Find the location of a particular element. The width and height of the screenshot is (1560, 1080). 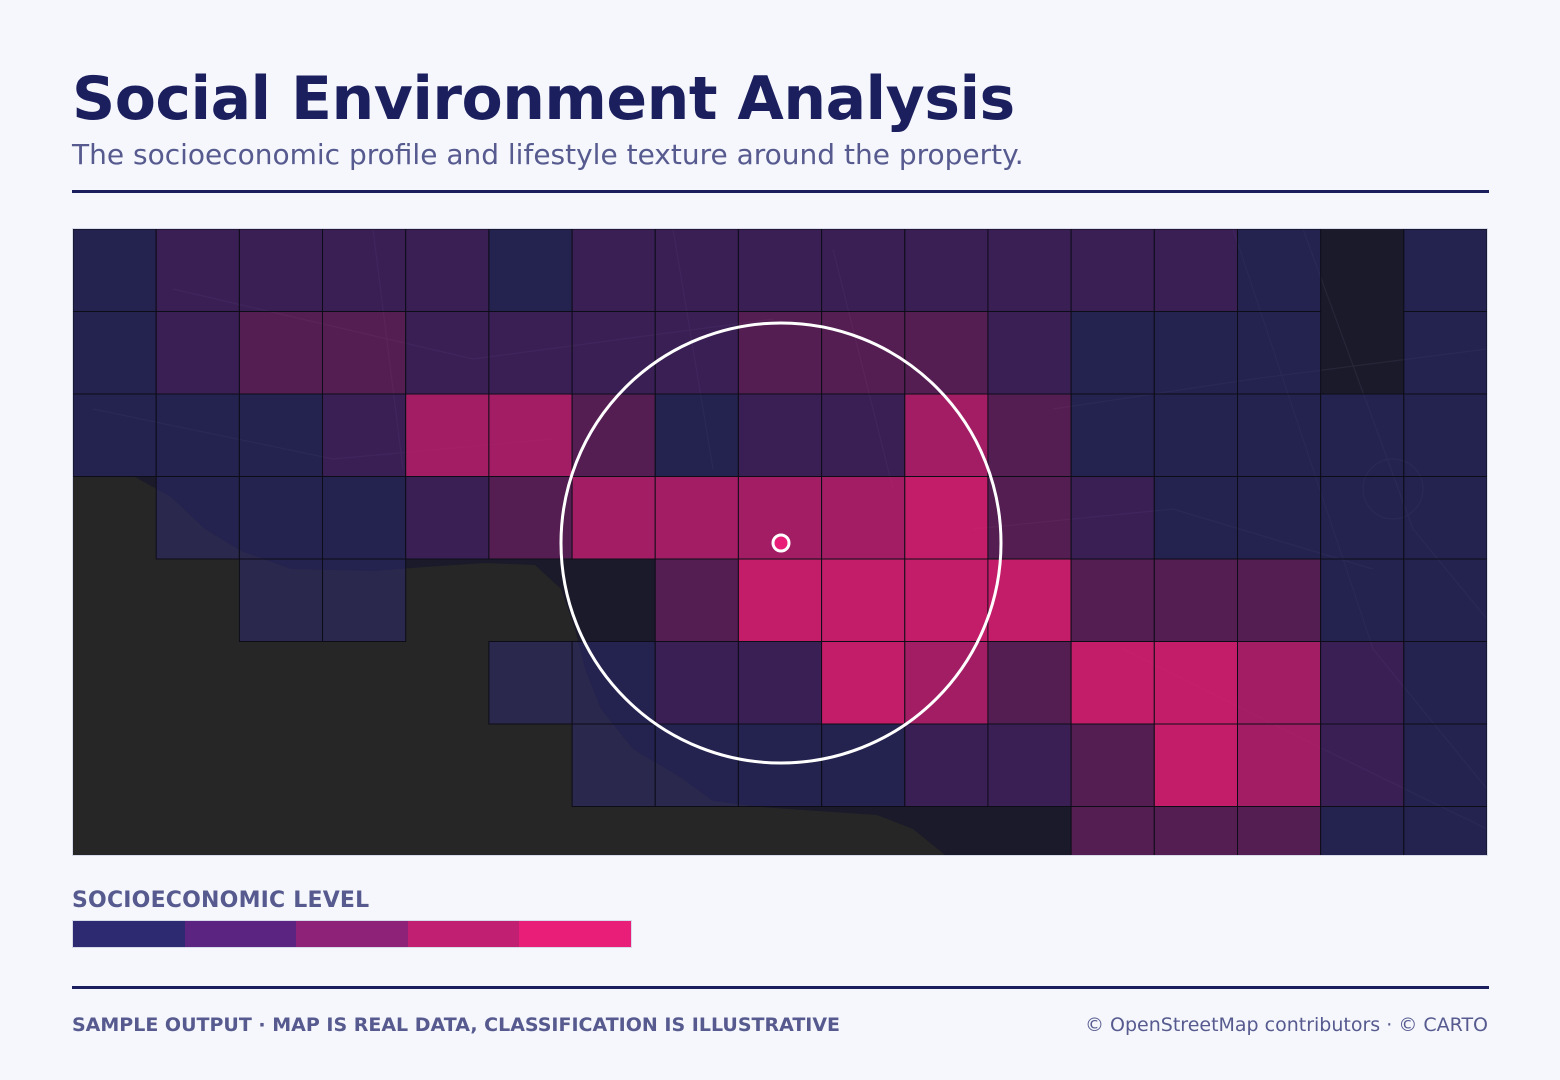

header-divider is located at coordinates (780, 191).